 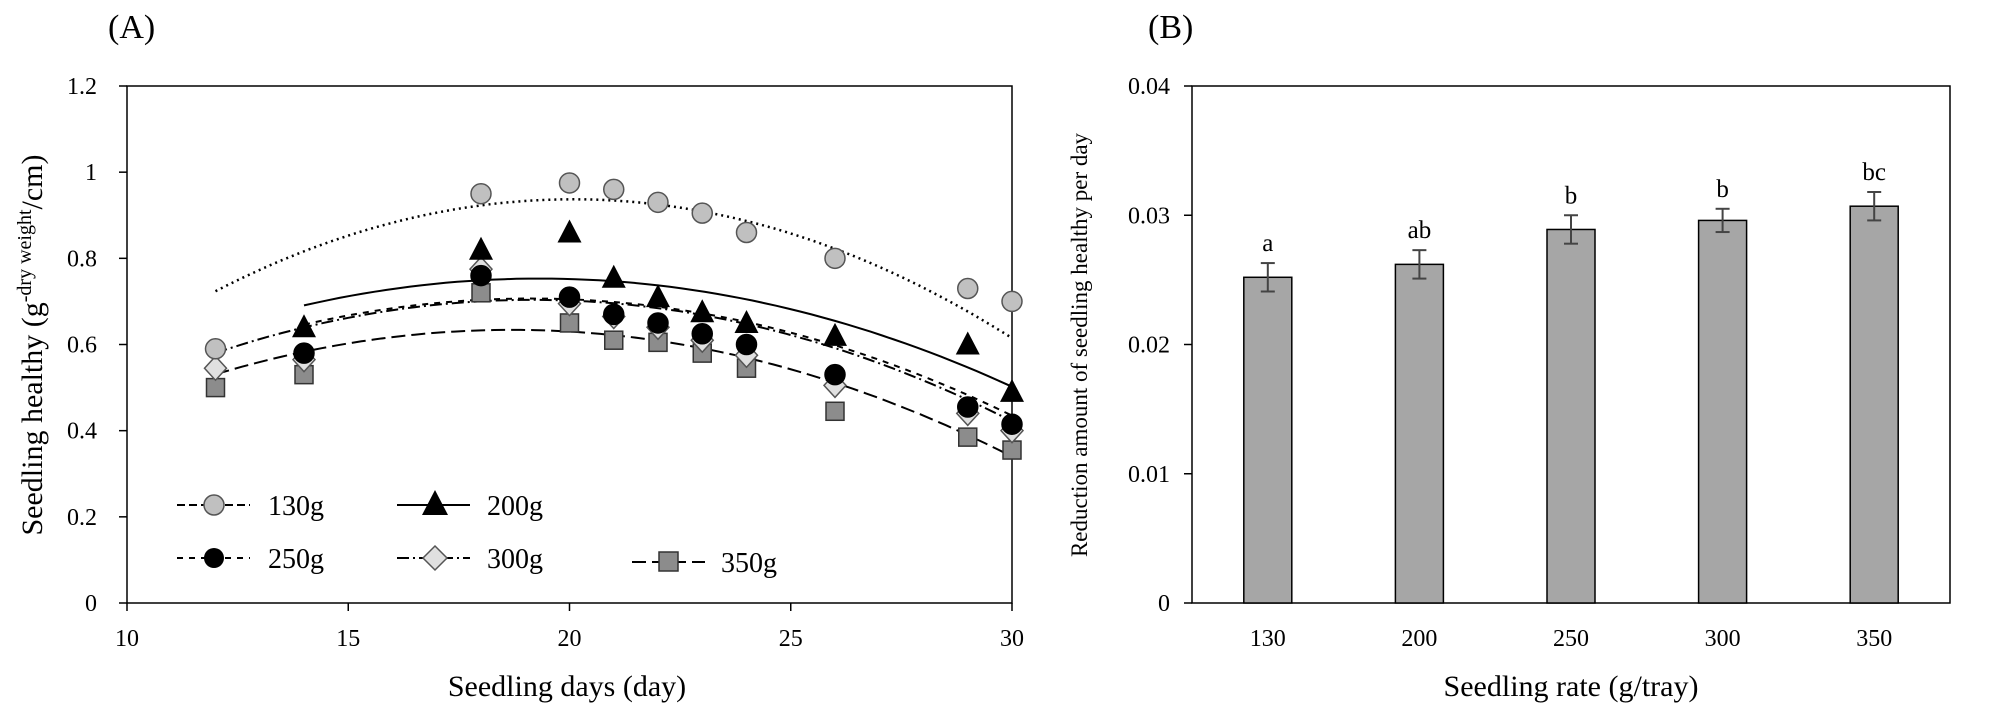 I want to click on panel-b-y-tick-label: 0.01, so click(x=1149, y=475).